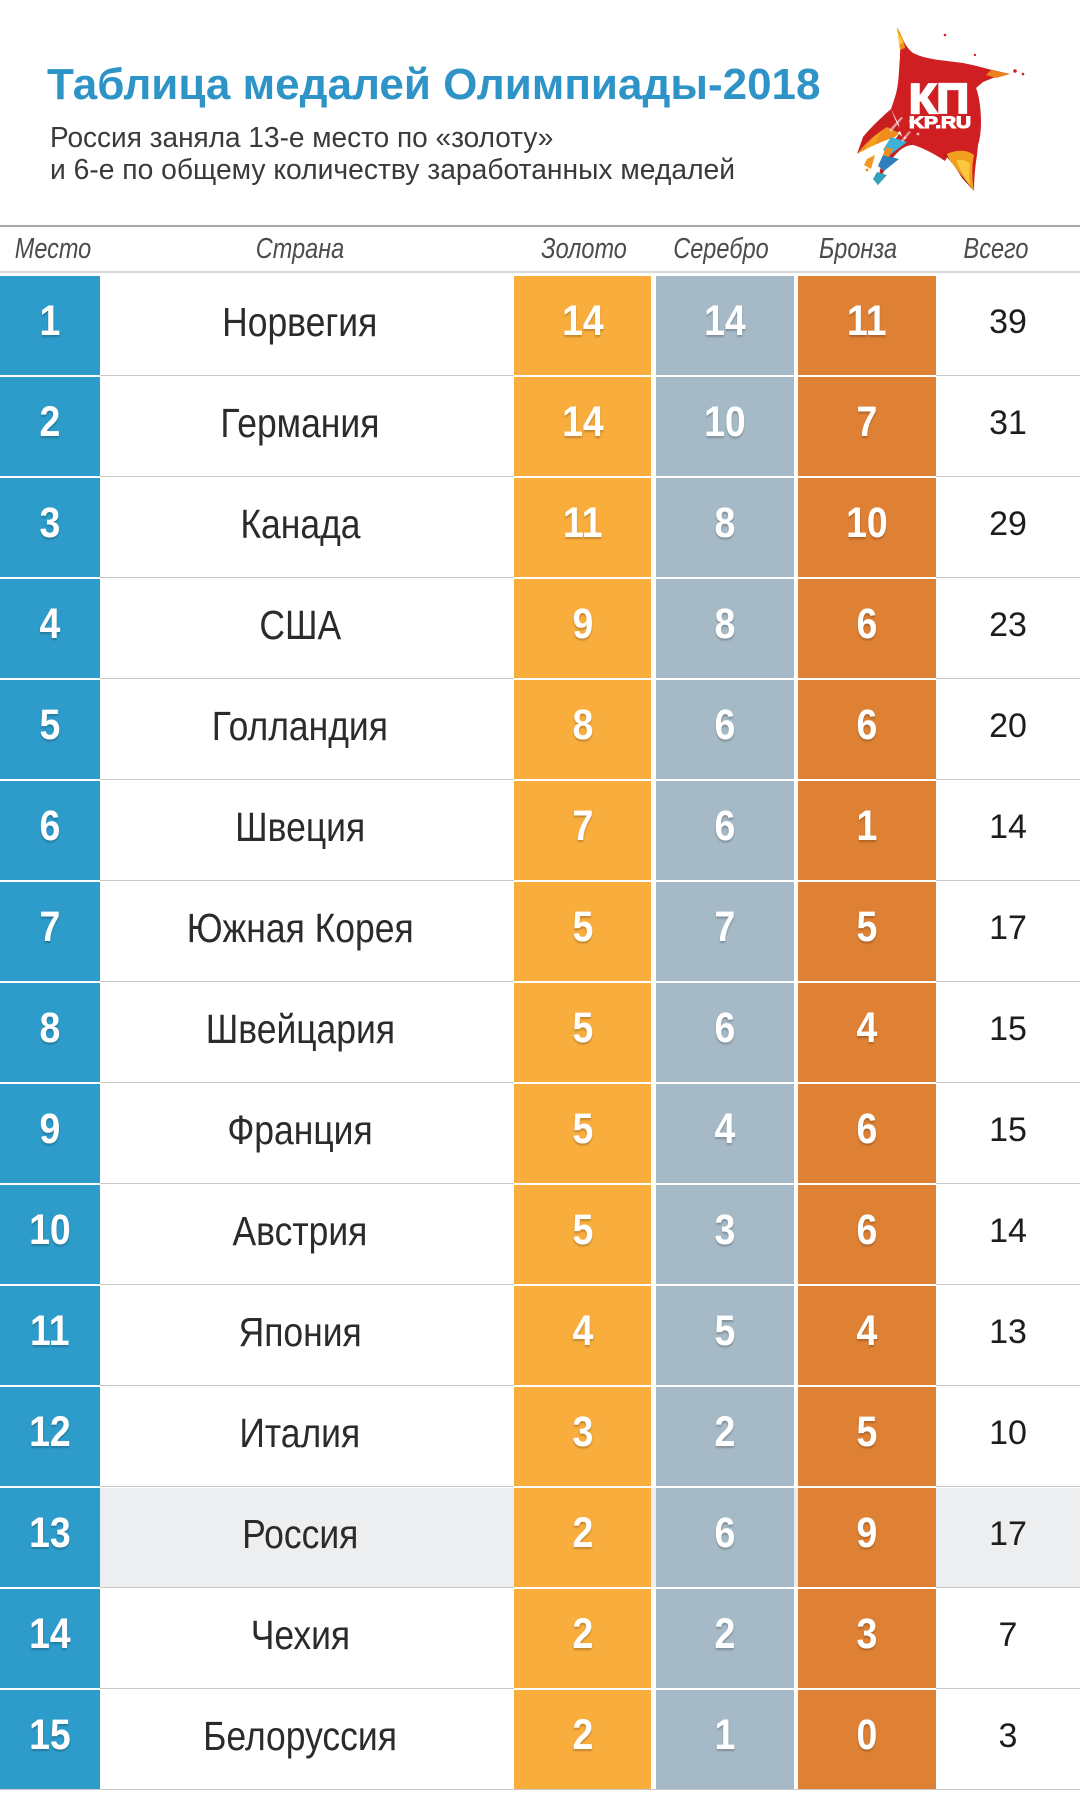  Describe the element at coordinates (939, 98) in the screenshot. I see `svg-text: КП` at that location.